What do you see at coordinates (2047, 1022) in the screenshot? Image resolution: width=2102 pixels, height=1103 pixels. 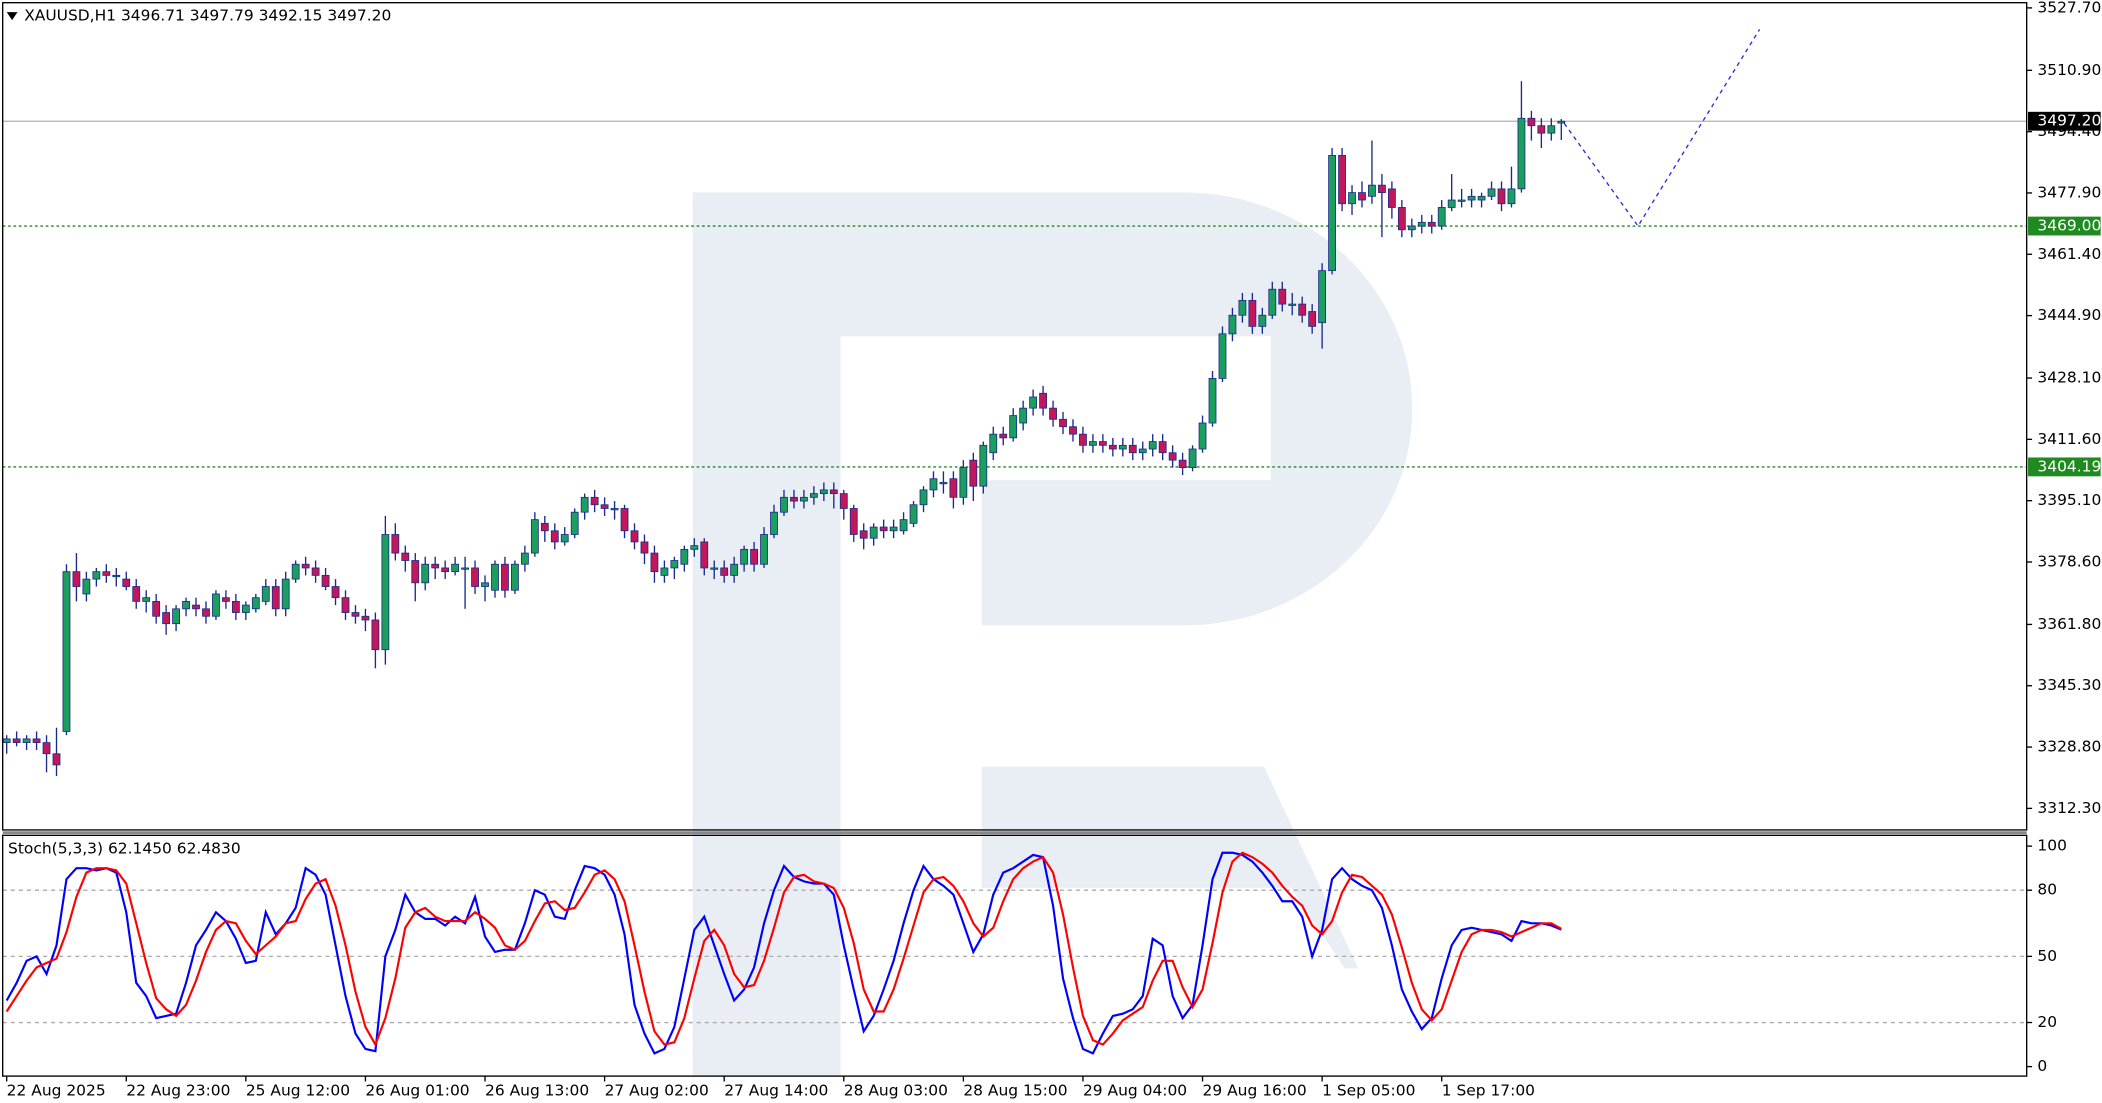 I see `y-tick-label: 20` at bounding box center [2047, 1022].